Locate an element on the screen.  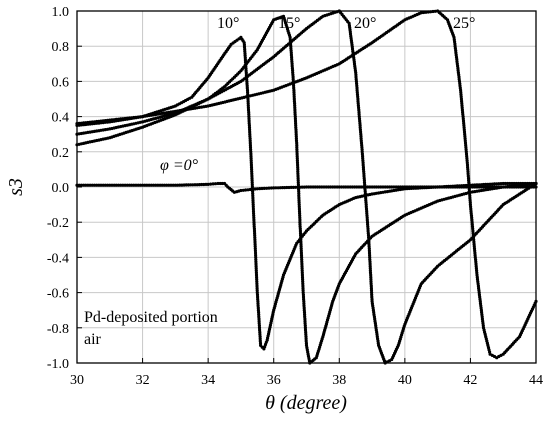
y-tick-label: -0.8 is located at coordinates (58, 329).